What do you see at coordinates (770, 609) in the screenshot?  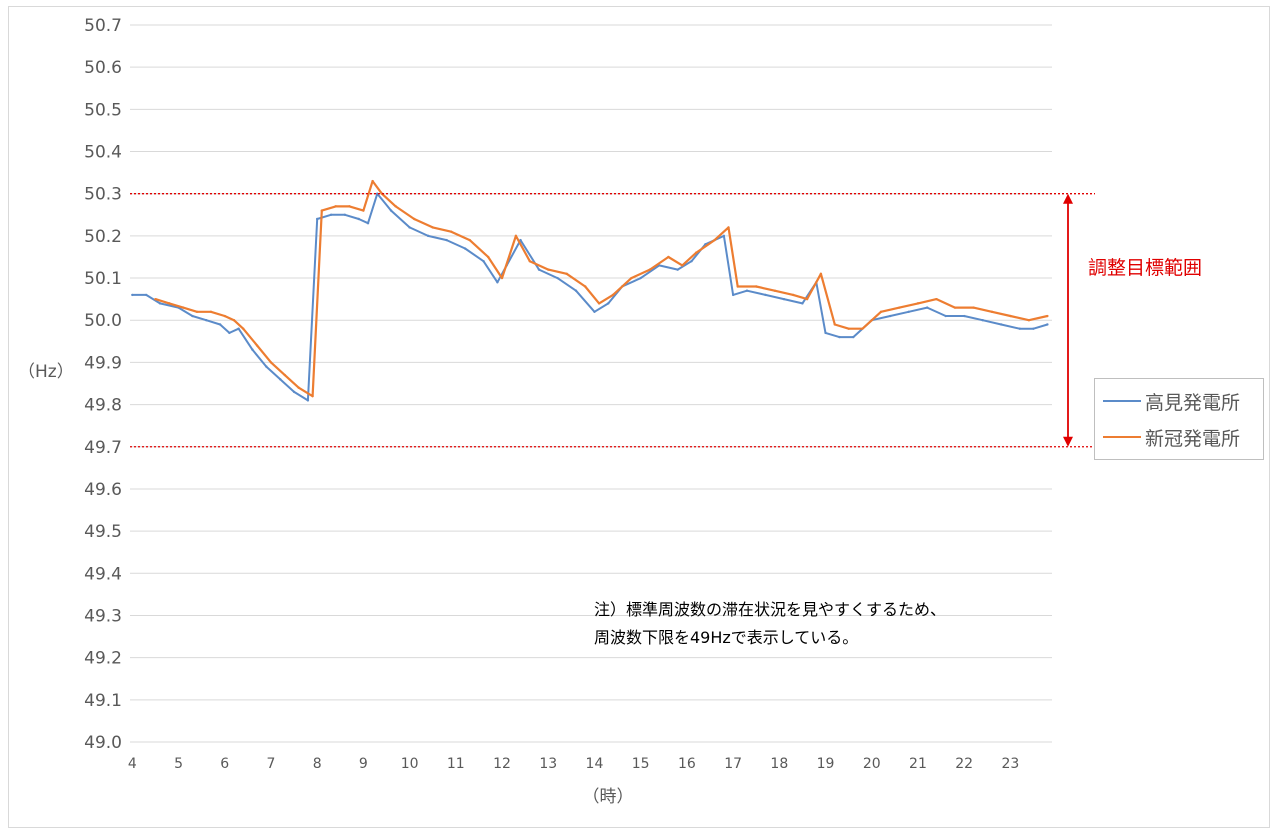 I see `note-line-1: 注）標準周波数の滞在状況を見やすくするため、` at bounding box center [770, 609].